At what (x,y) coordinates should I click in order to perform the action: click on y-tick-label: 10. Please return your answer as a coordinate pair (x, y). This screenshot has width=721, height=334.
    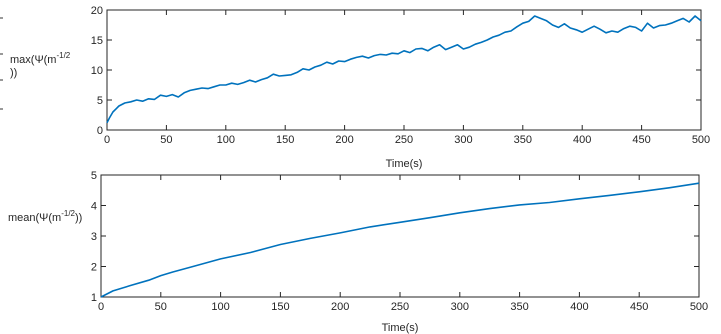
    Looking at the image, I should click on (97, 71).